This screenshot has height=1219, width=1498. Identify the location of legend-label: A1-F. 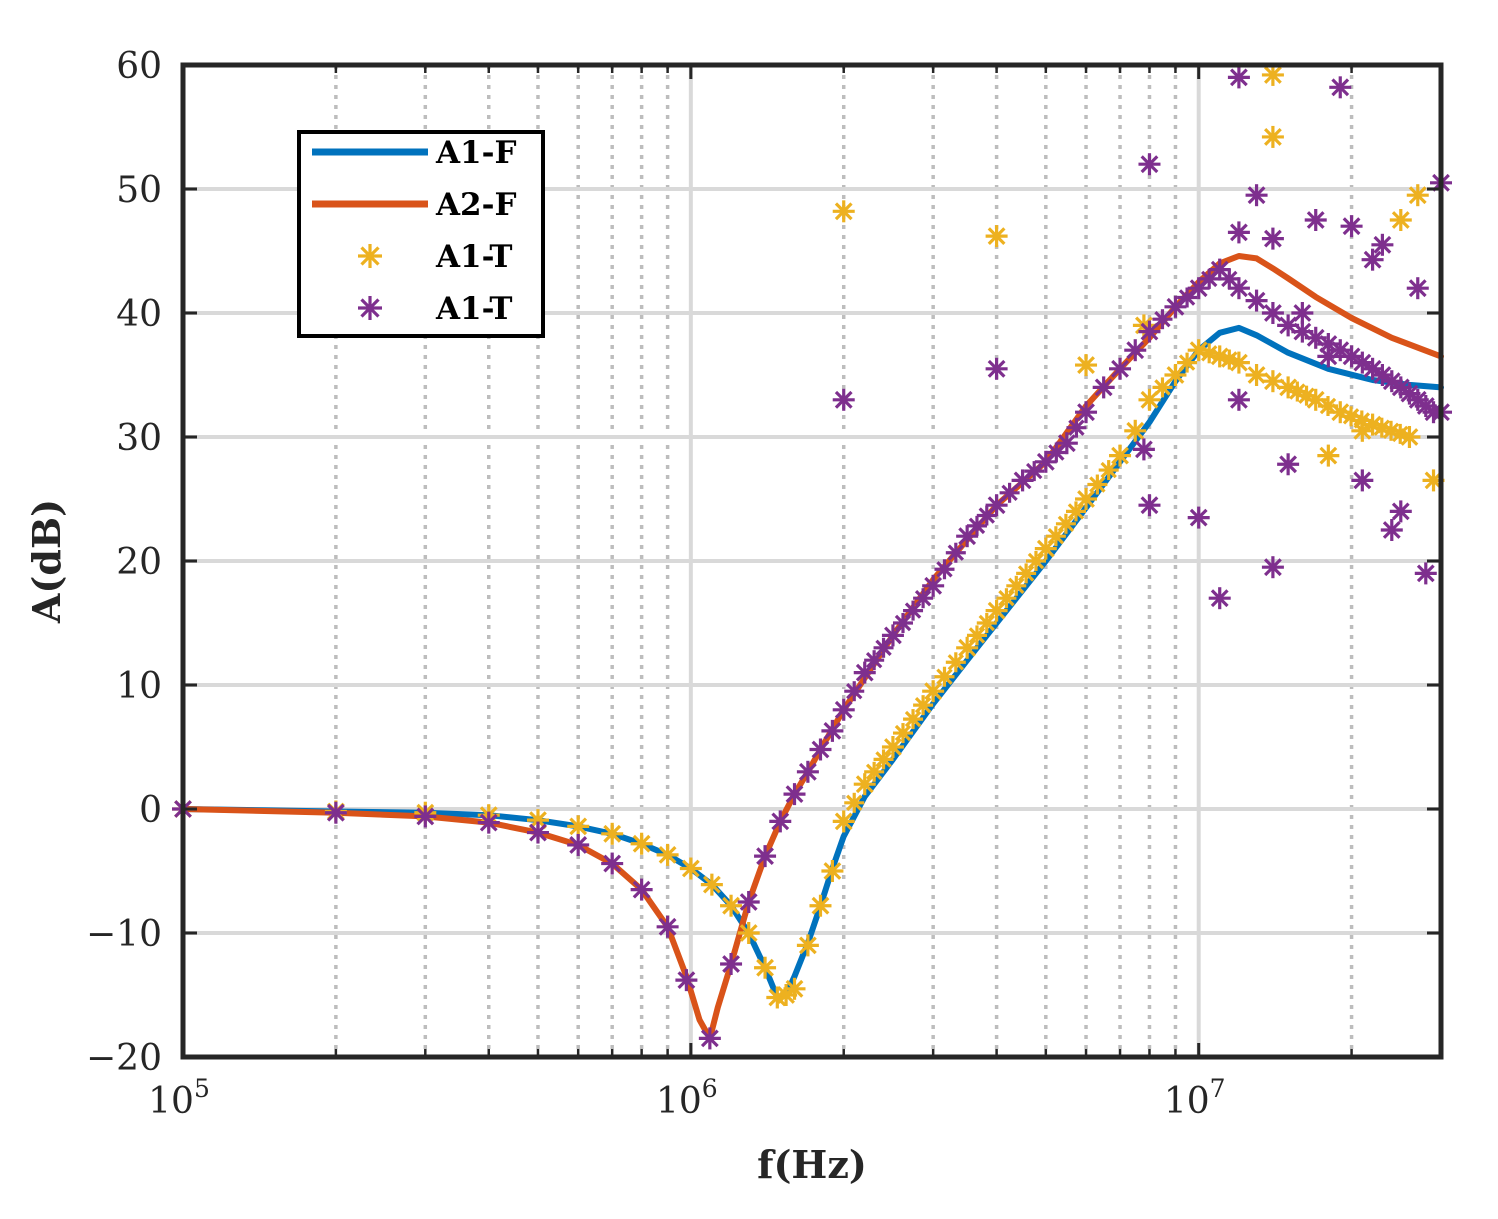
(476, 153).